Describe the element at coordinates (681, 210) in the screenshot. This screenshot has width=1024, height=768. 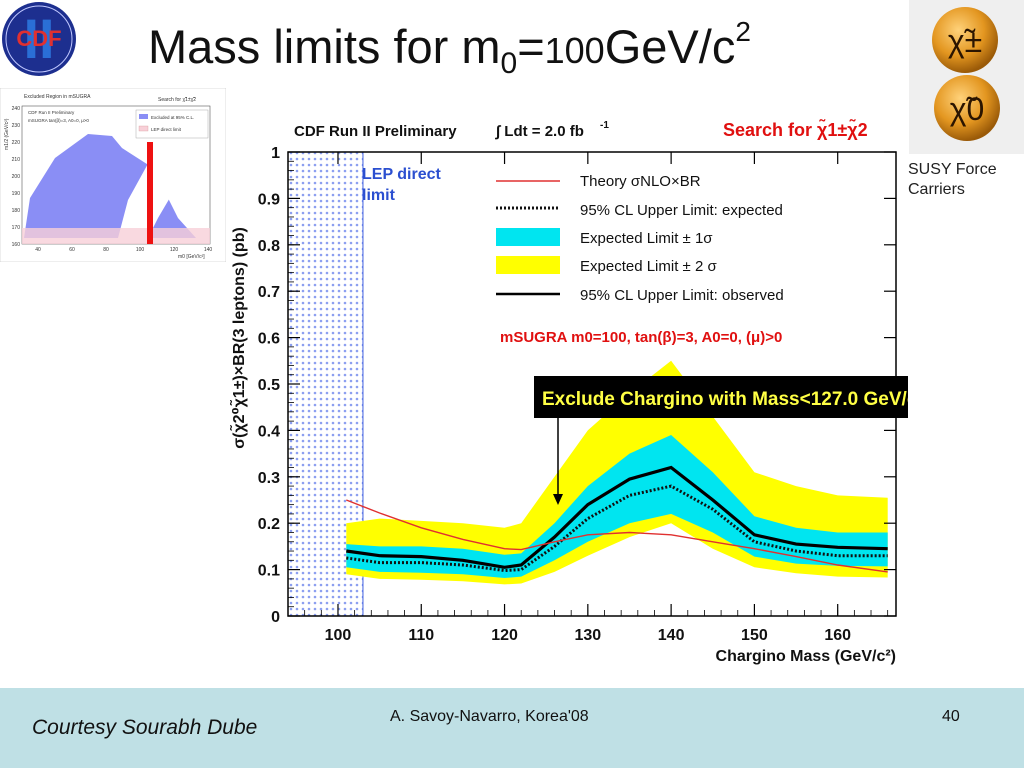
I see `legend-expected: 95% CL Upper Limit: expected` at that location.